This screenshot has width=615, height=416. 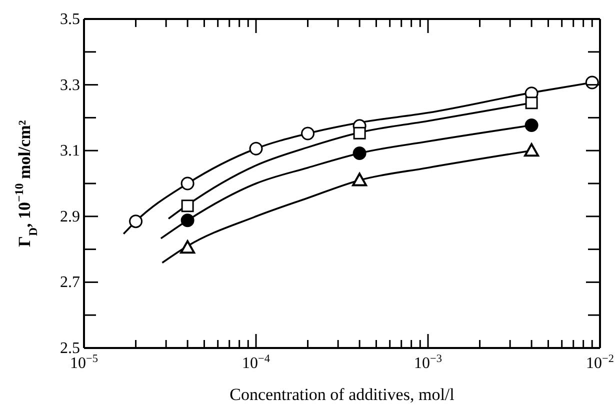 I want to click on y-tick-label: 3.1, so click(x=70, y=151).